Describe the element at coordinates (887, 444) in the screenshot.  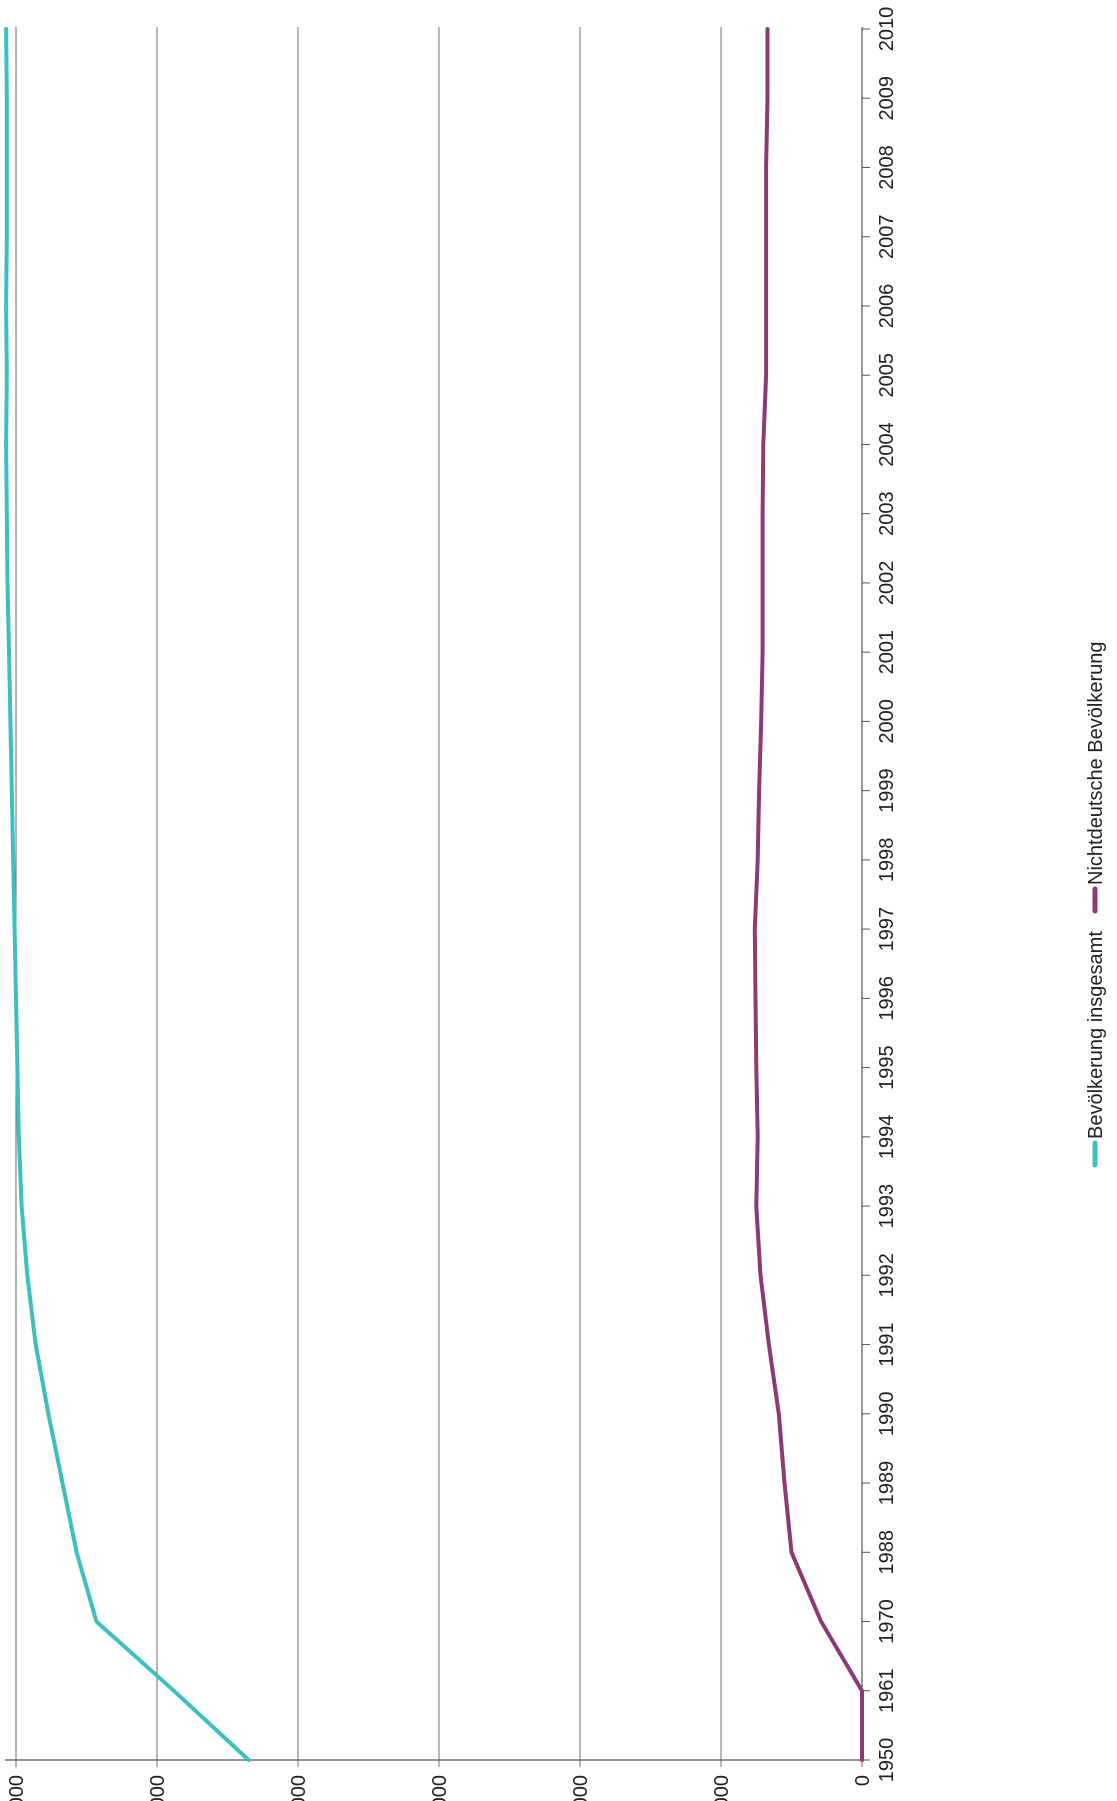
I see `x-tick-label: 2004` at that location.